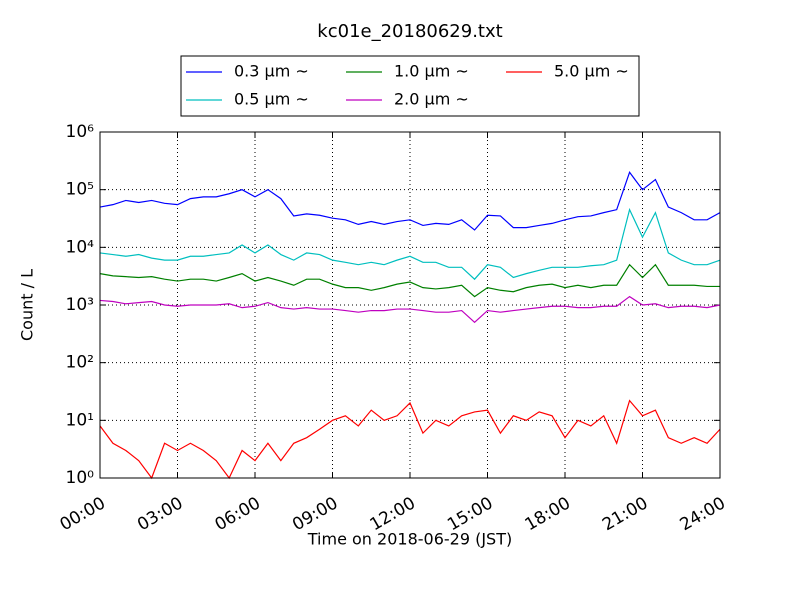  I want to click on x-tick-label: 24:00, so click(703, 514).